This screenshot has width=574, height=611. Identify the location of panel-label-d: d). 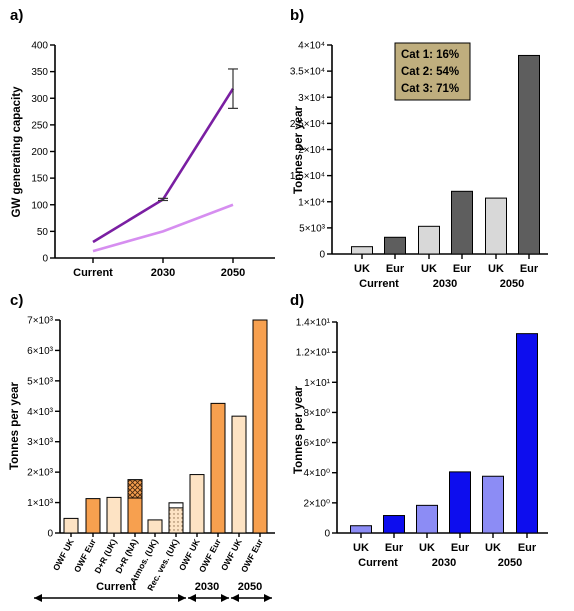
(297, 300).